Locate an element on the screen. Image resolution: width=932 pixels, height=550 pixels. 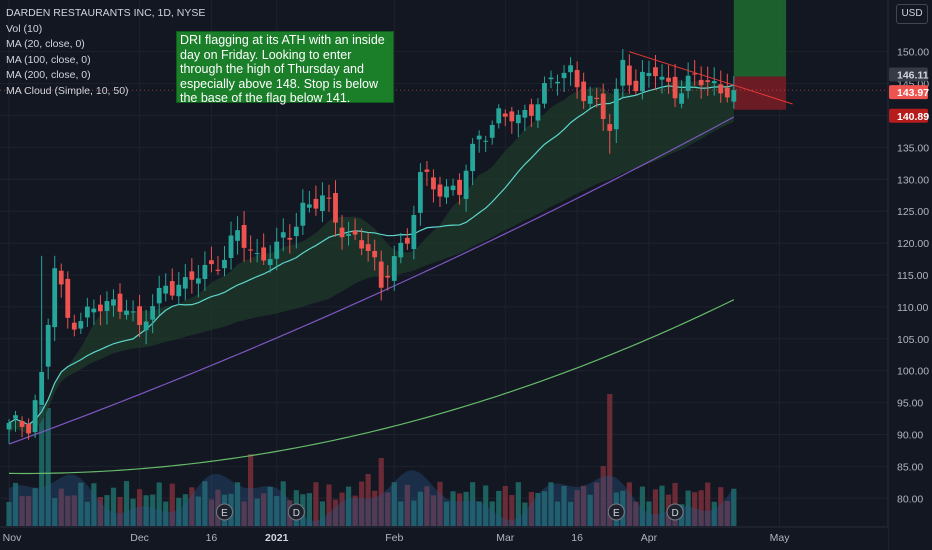
time-axis: Nov Dec 16 2021 Feb Mar 16 Apr May is located at coordinates (444, 538).